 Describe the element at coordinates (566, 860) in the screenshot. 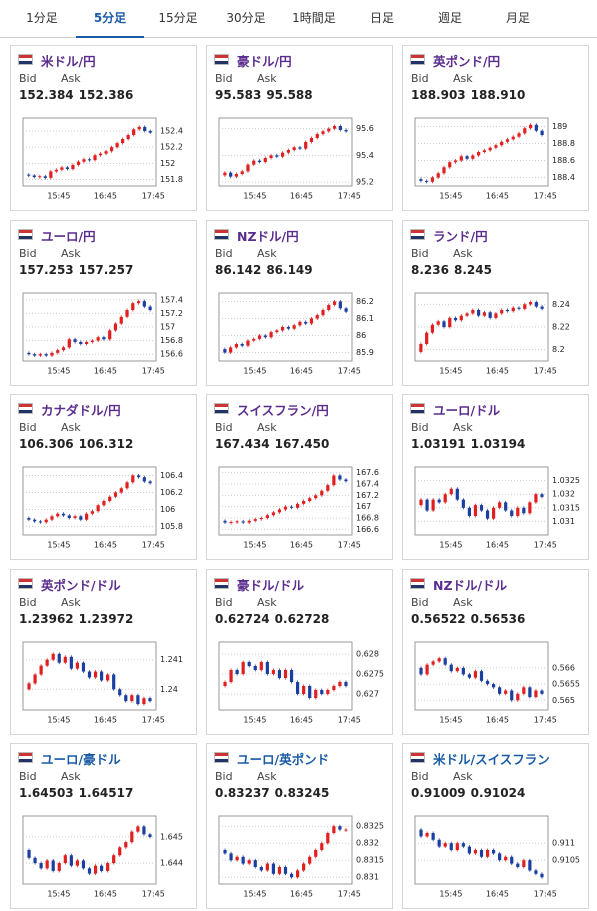

I see `y-tick-label: 0.9105` at that location.